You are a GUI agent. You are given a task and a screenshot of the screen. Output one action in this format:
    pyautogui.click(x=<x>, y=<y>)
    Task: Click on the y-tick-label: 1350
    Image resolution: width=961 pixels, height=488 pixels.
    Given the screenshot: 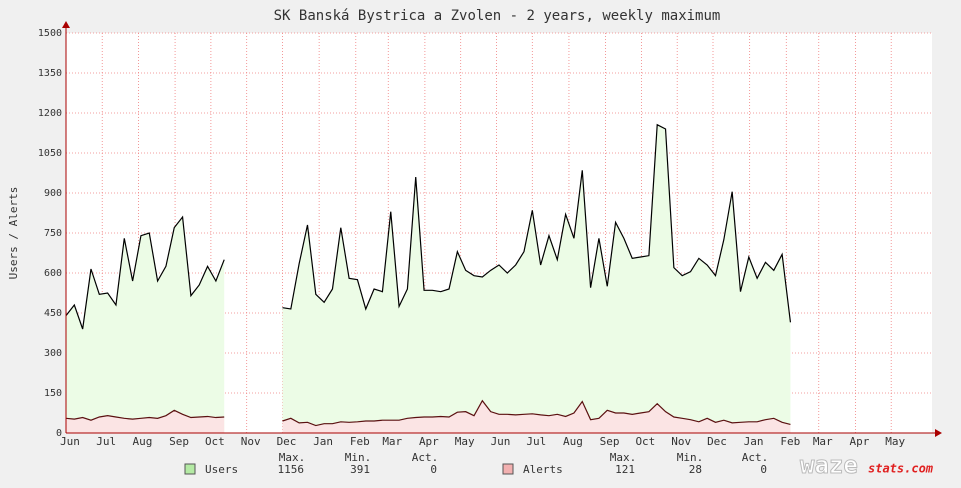 What is the action you would take?
    pyautogui.click(x=50, y=73)
    